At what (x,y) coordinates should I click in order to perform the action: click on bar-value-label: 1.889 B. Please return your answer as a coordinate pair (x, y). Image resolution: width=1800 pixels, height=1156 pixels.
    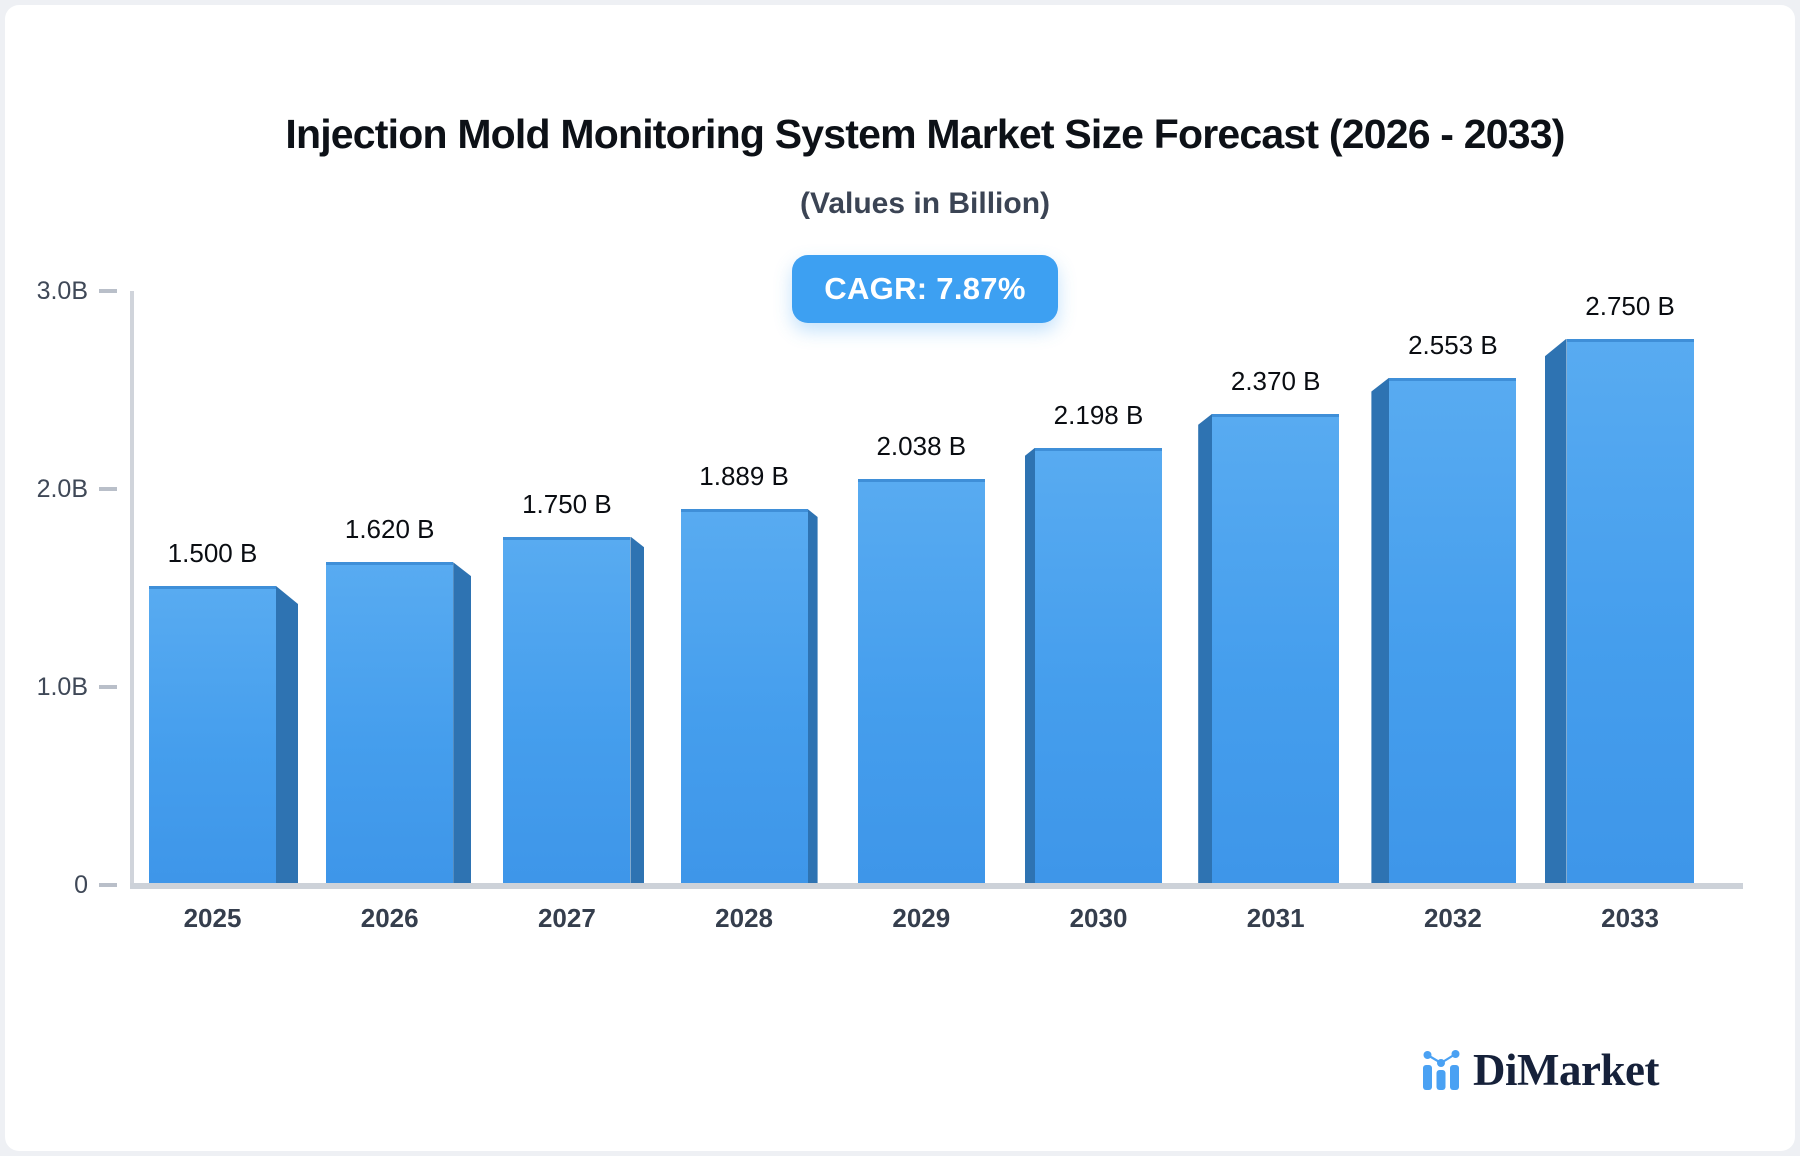
    Looking at the image, I should click on (744, 475).